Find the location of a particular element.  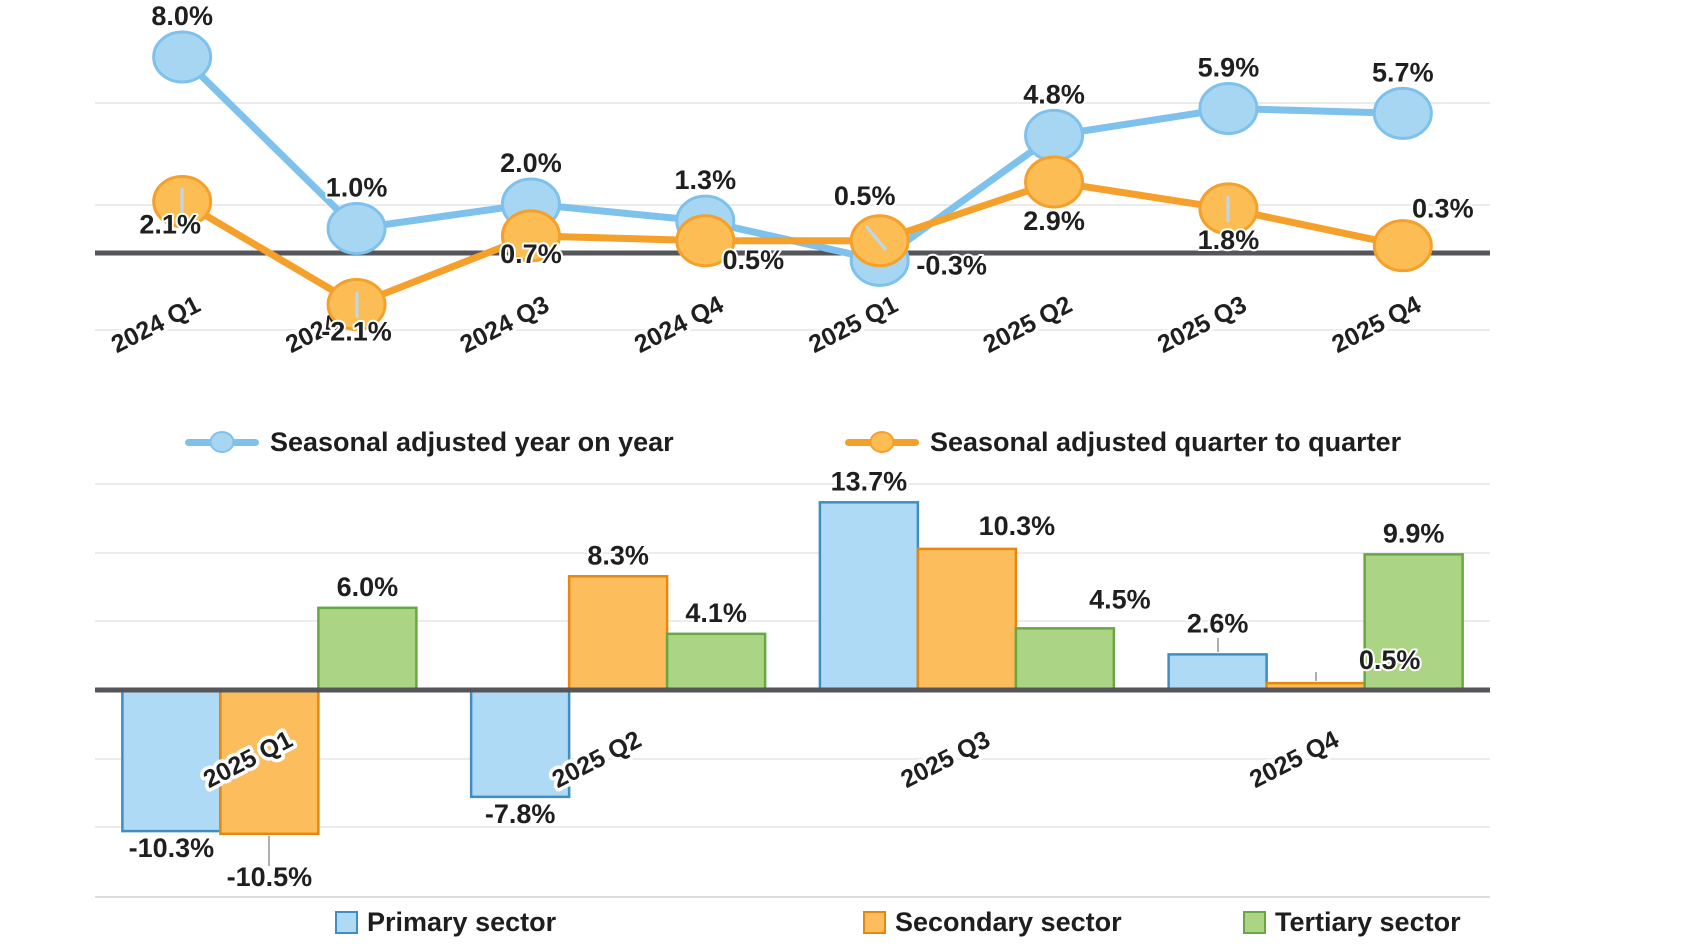

value-label: 5.7% is located at coordinates (1403, 72).